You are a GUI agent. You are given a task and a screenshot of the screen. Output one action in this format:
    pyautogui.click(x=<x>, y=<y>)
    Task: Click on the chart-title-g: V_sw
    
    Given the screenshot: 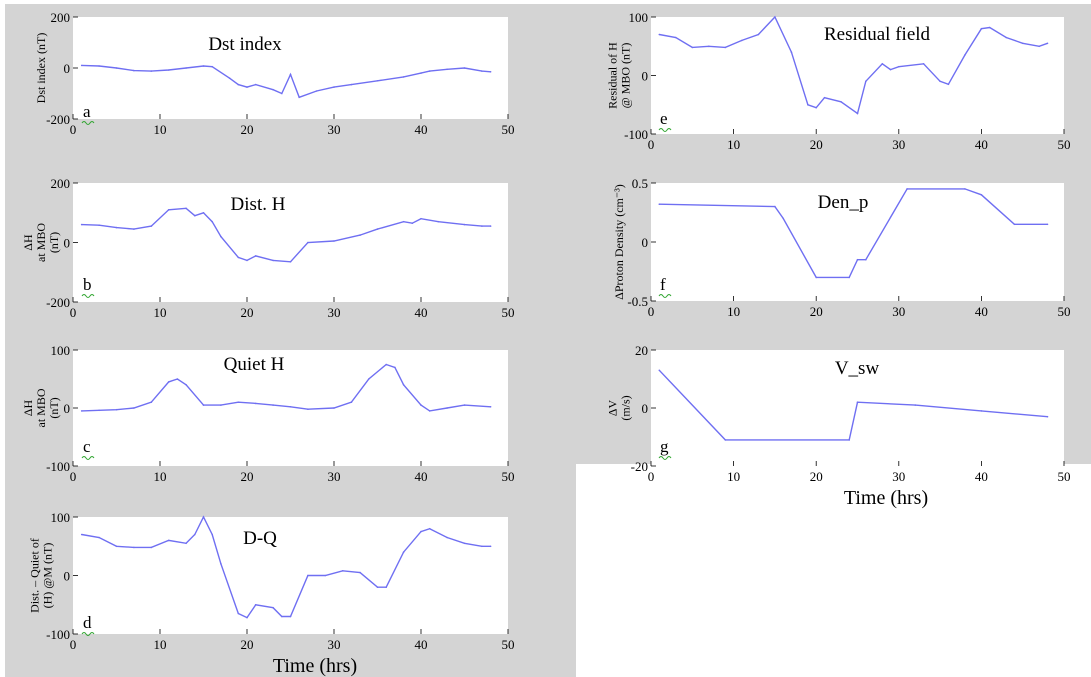 What is the action you would take?
    pyautogui.click(x=857, y=368)
    